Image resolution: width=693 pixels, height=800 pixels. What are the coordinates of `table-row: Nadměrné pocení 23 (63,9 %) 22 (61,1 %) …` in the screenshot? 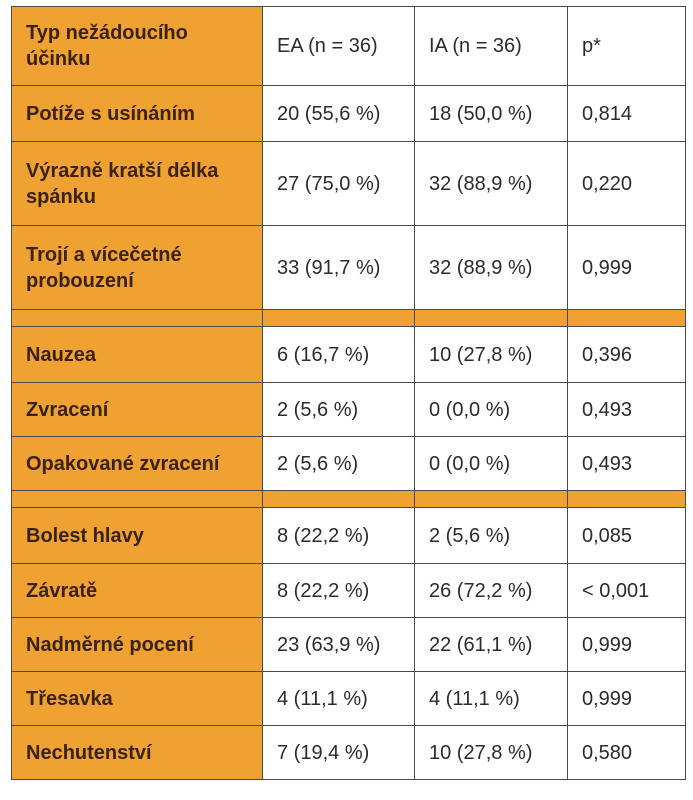 It's located at (348, 644).